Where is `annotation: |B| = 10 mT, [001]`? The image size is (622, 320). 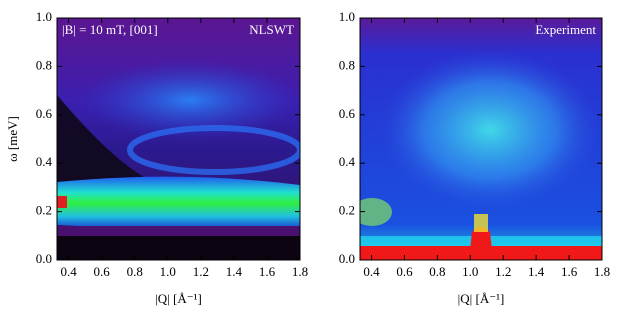 annotation: |B| = 10 mT, [001] is located at coordinates (110, 29).